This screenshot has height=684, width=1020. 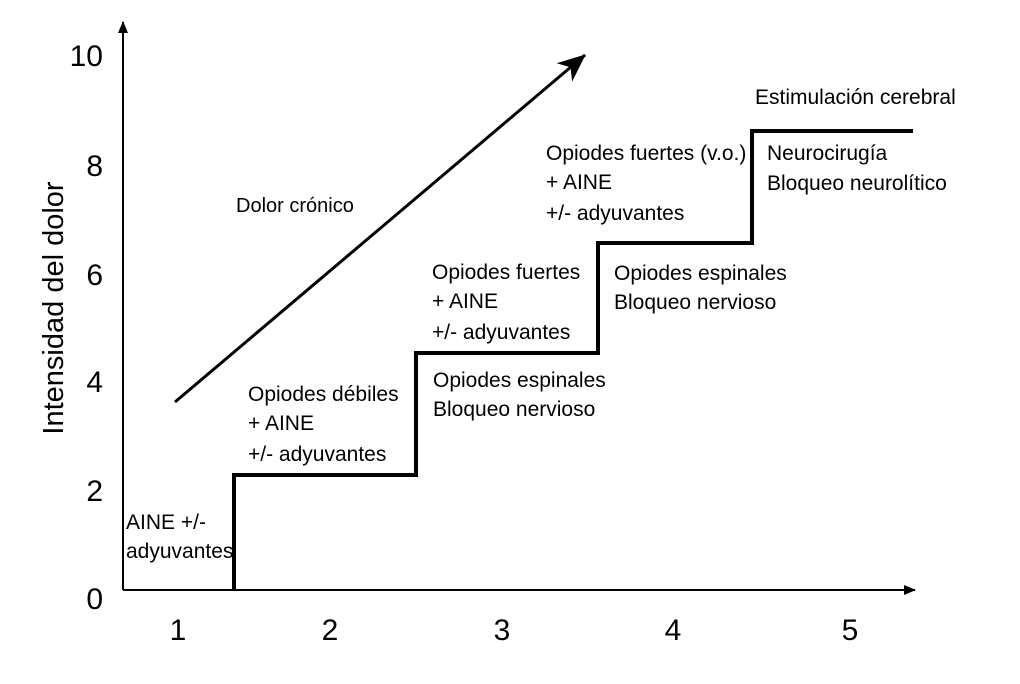 I want to click on x-tick-label: 5, so click(x=850, y=630).